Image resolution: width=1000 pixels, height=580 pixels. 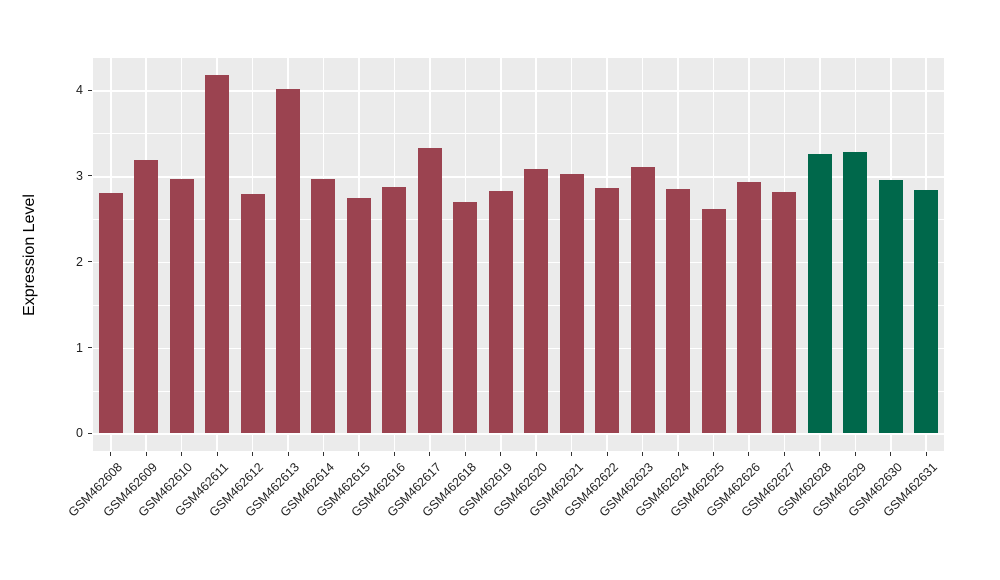 What do you see at coordinates (79, 347) in the screenshot?
I see `y-tick-label: 1` at bounding box center [79, 347].